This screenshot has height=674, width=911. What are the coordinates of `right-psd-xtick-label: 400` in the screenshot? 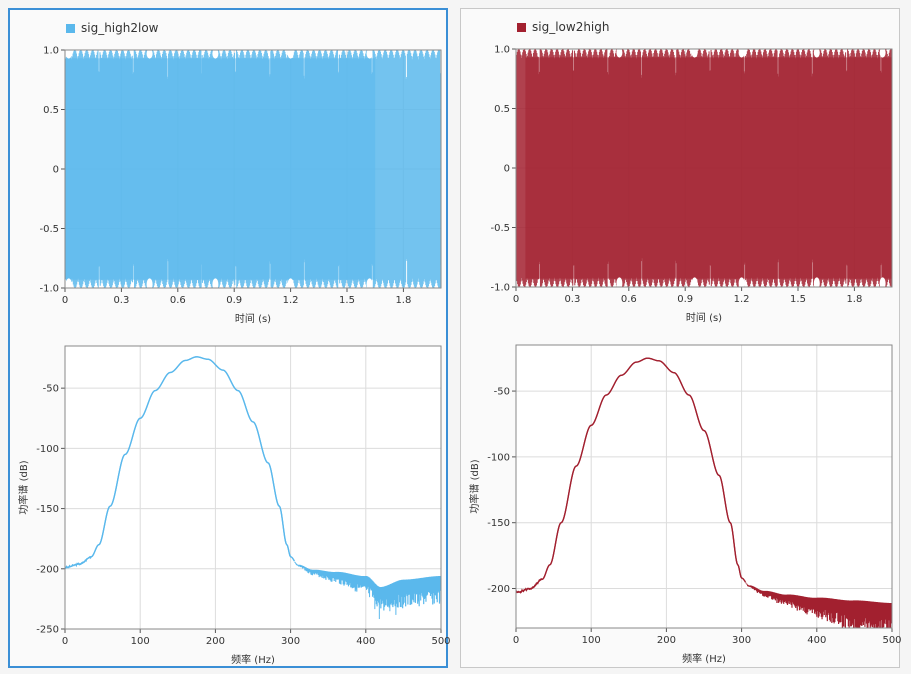 It's located at (816, 640).